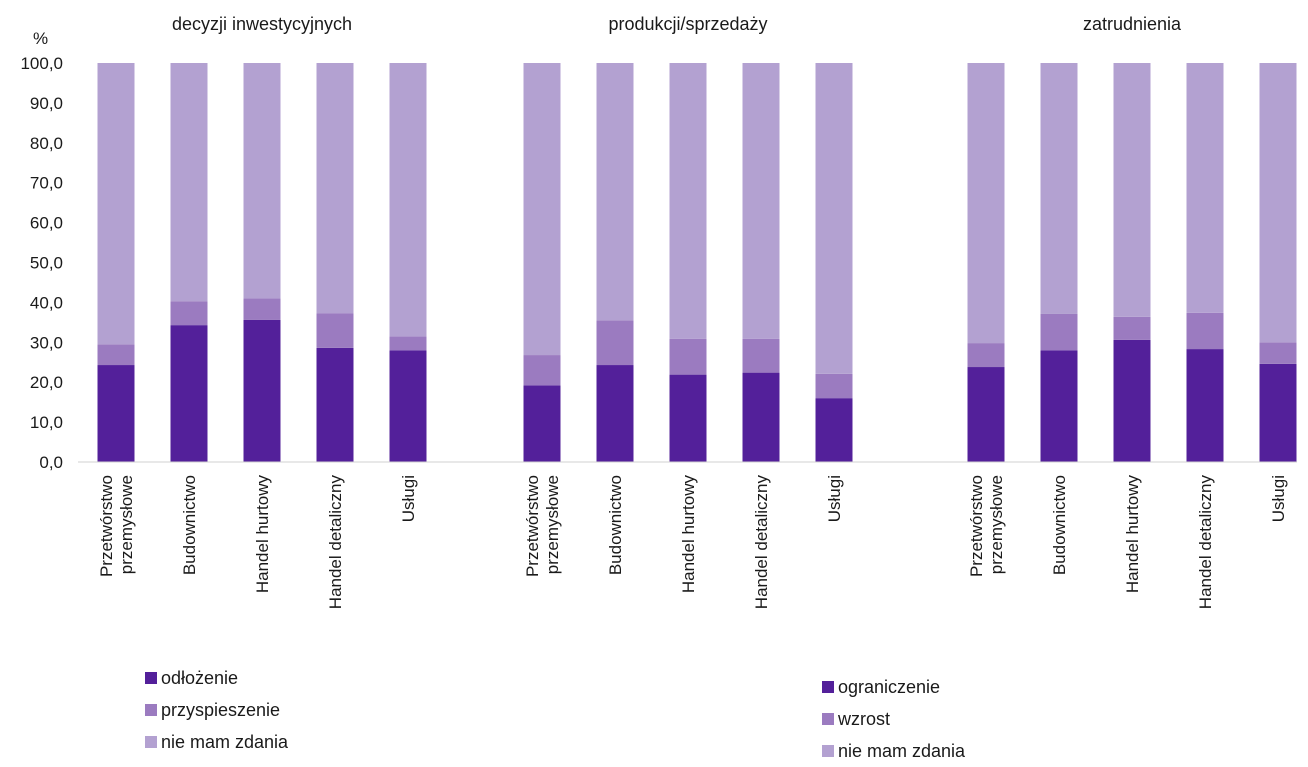 The image size is (1308, 767). Describe the element at coordinates (262, 24) in the screenshot. I see `group-title: decyzji inwestycyjnych` at that location.